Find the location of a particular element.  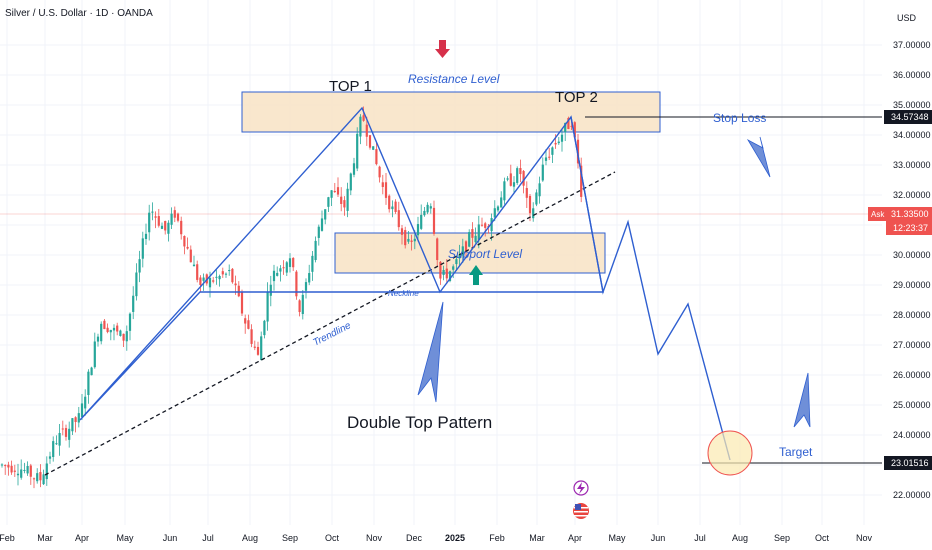

x-tick-label: Oct is located at coordinates (332, 538).